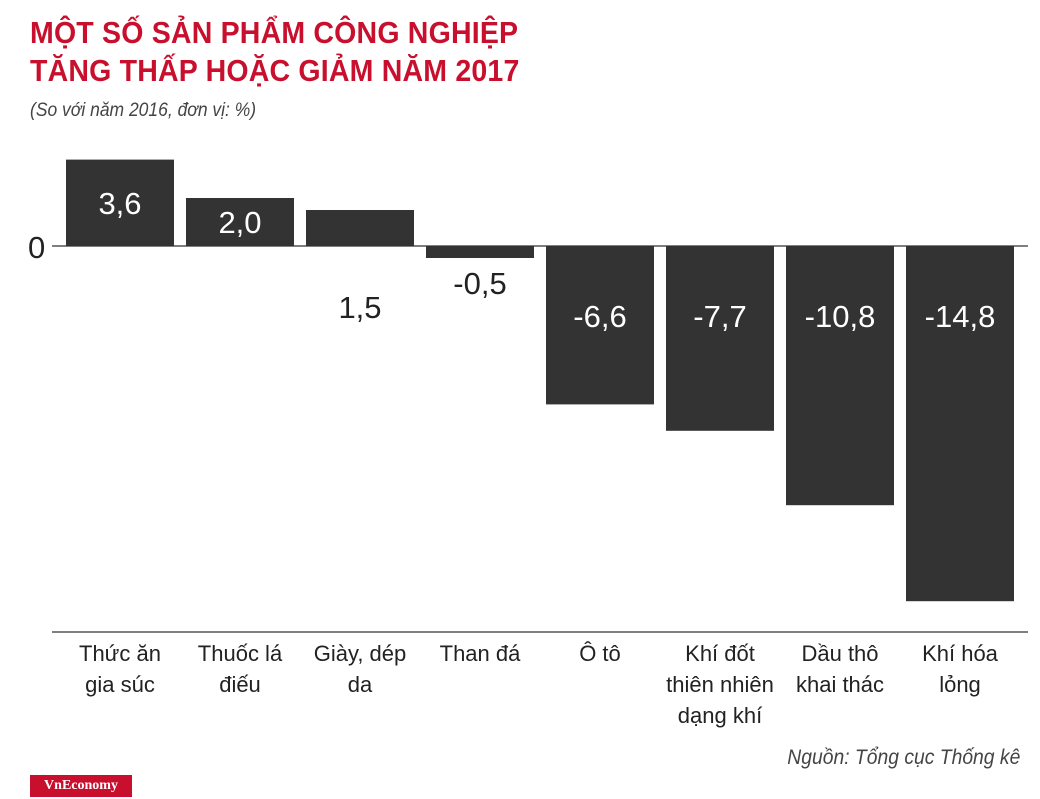 The image size is (1040, 799). Describe the element at coordinates (120, 684) in the screenshot. I see `category-label-0-1: gia súc` at that location.